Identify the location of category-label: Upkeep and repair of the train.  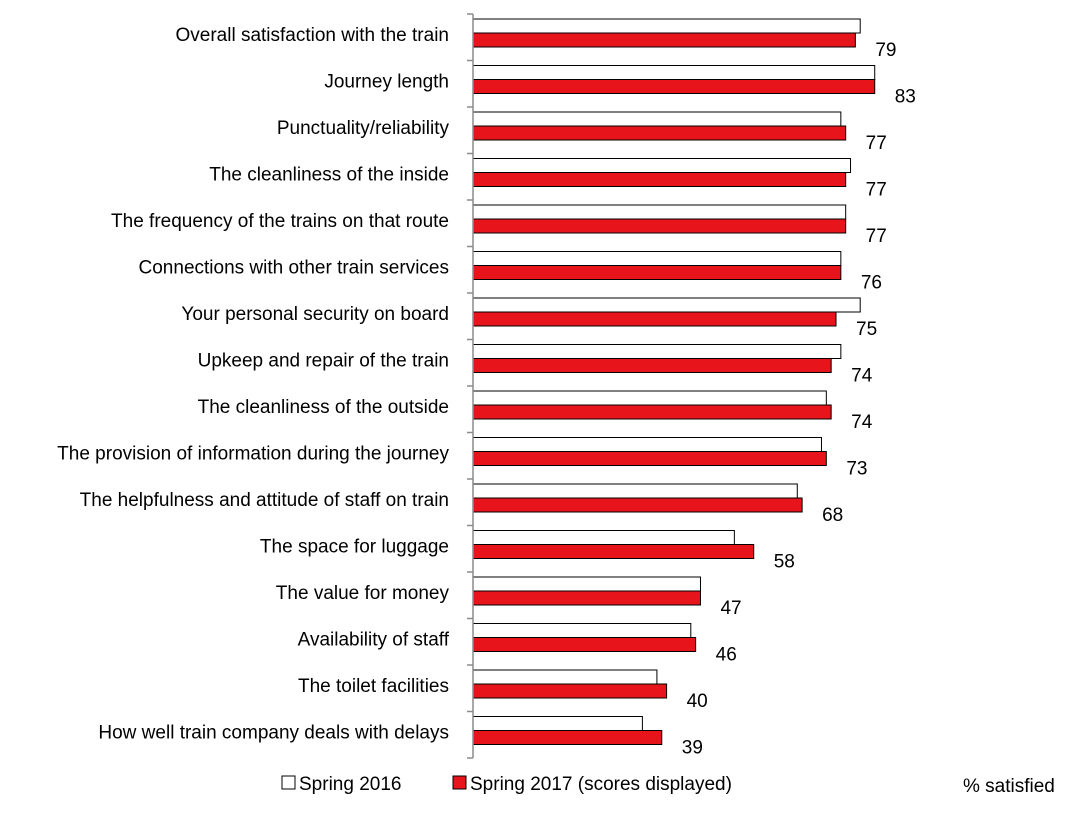
(323, 361).